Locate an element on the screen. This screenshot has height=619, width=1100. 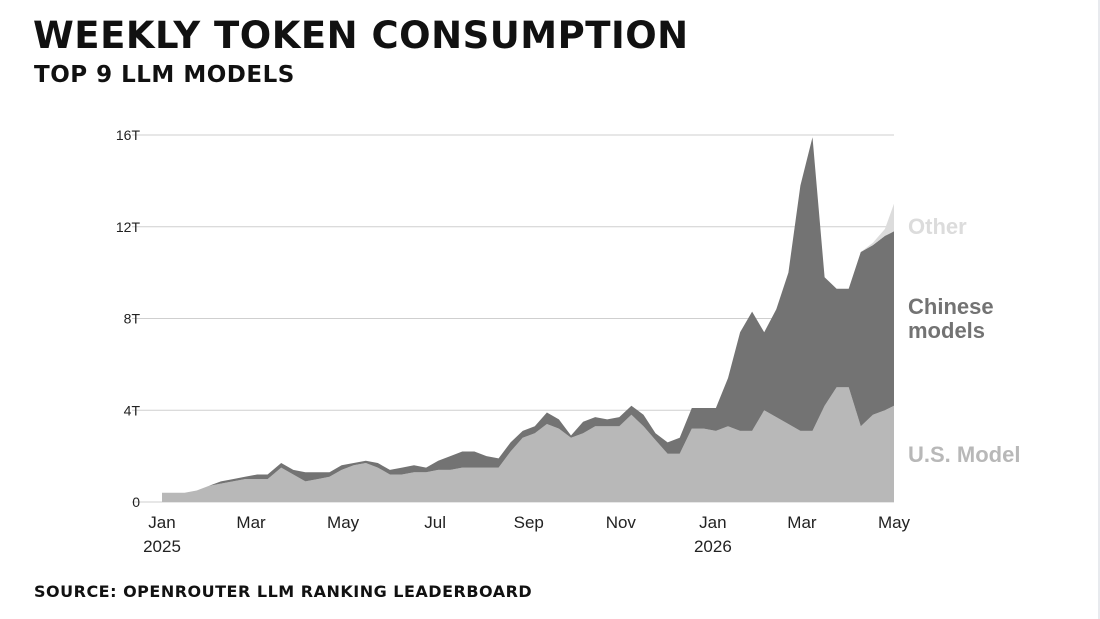
area-us-models is located at coordinates (528, 444).